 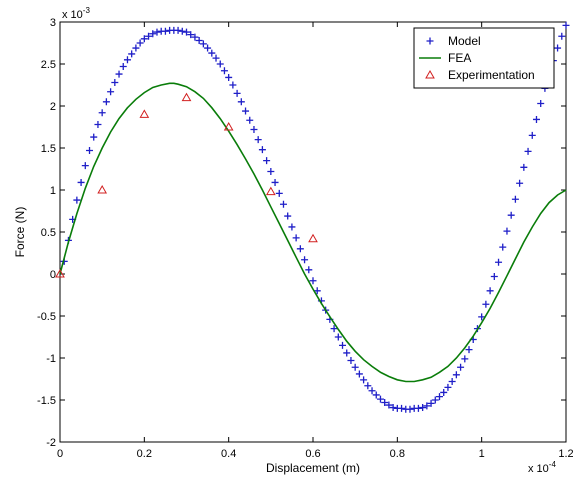 I want to click on y-tick-label: 3, so click(x=53, y=23).